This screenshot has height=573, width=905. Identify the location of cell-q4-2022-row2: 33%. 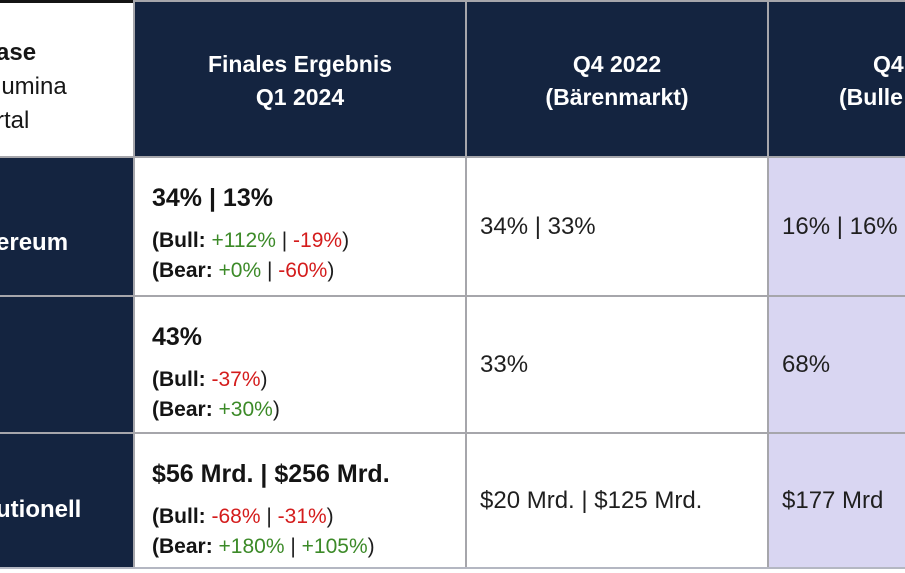
(617, 364).